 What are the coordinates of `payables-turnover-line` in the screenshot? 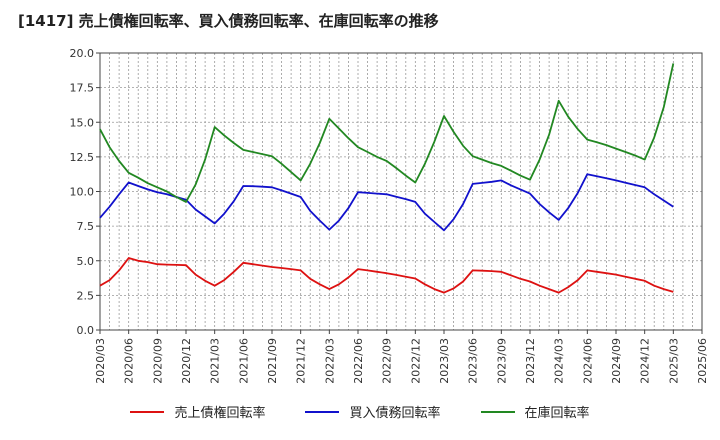 It's located at (386, 202).